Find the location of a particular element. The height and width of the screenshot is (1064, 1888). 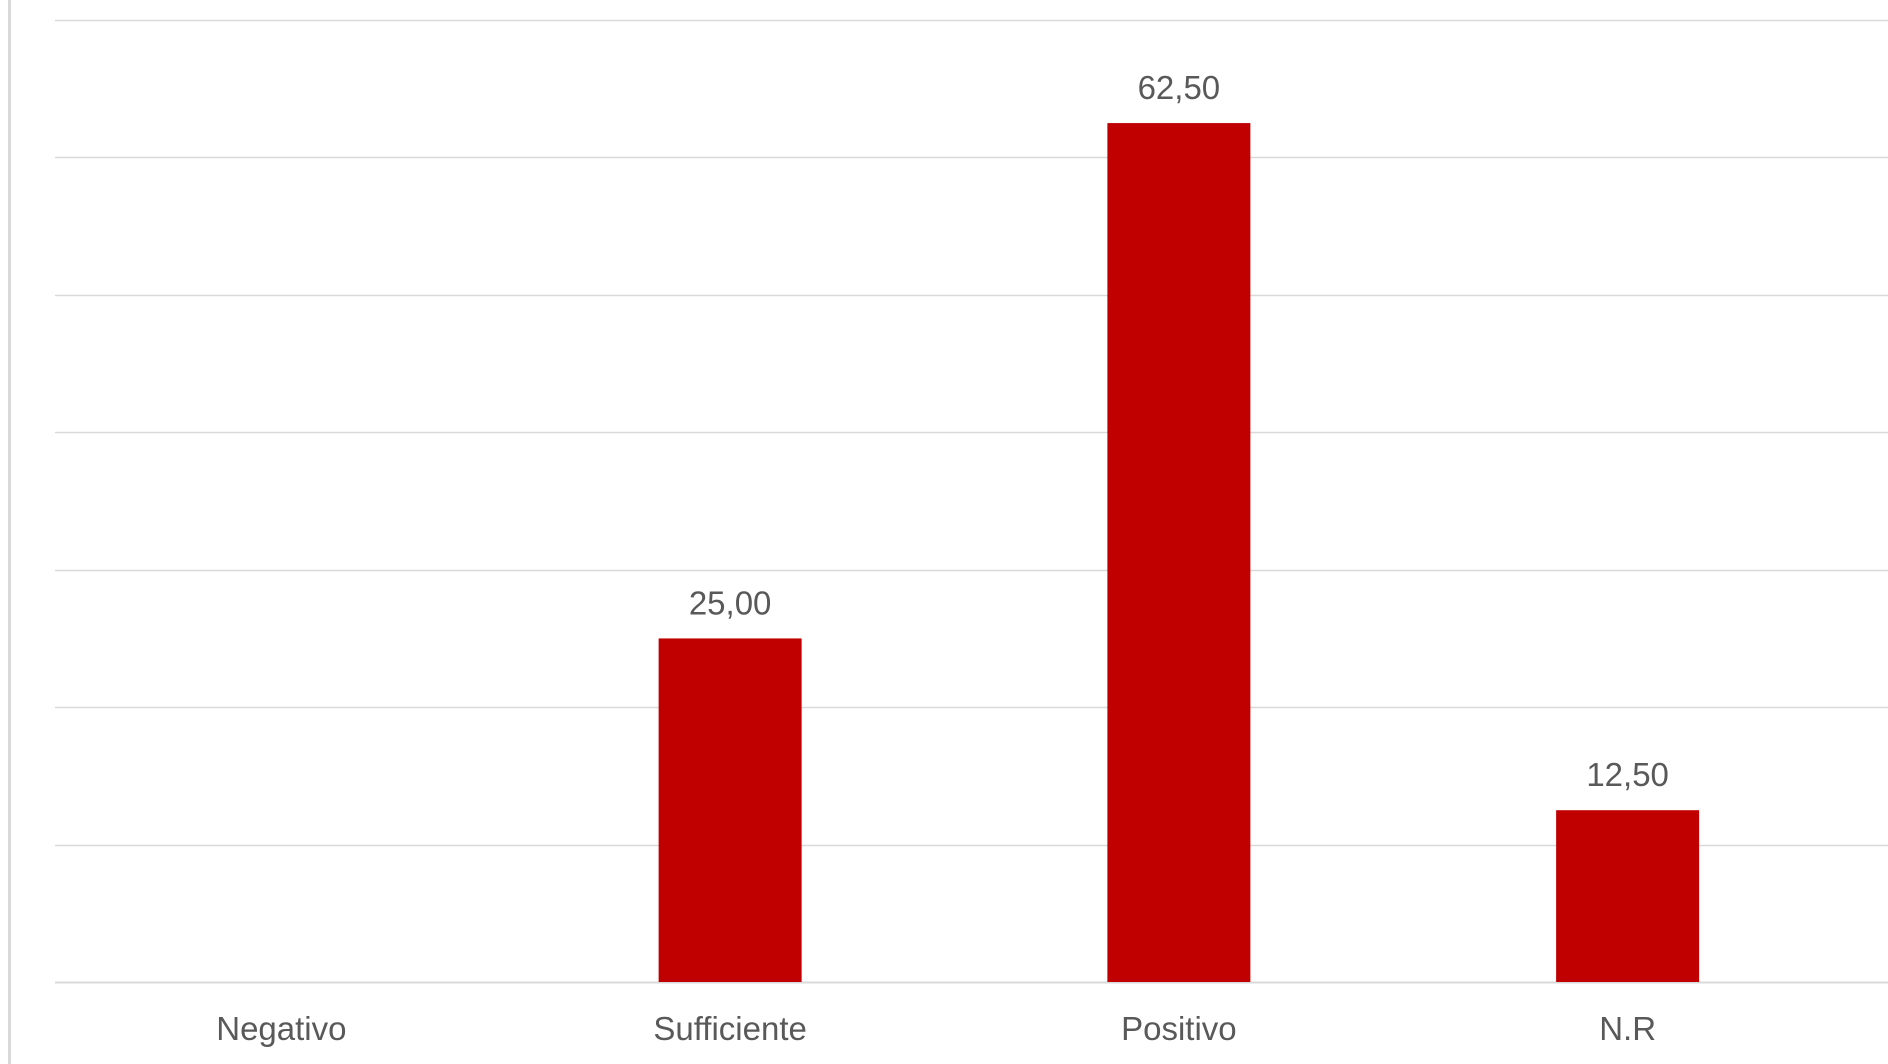

x-tick-label: N.R is located at coordinates (1627, 1028).